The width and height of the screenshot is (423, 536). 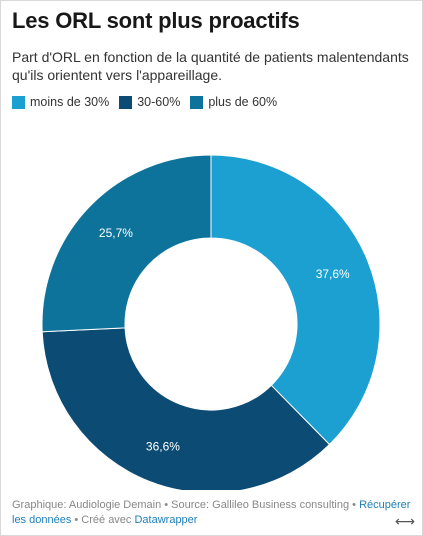 I want to click on resize-icon: ⟷, so click(x=404, y=521).